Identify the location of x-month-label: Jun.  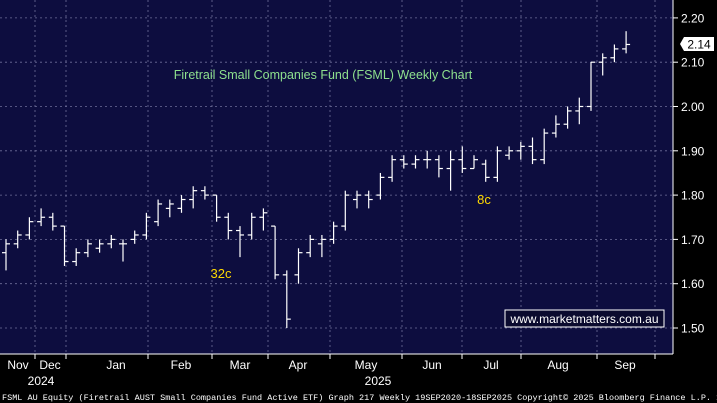
(431, 365).